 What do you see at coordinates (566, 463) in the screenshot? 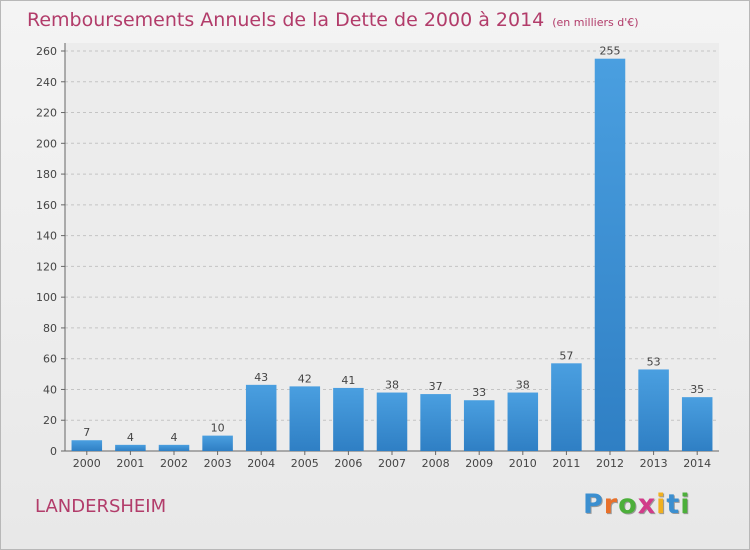
I see `x-tick-label: 2011` at bounding box center [566, 463].